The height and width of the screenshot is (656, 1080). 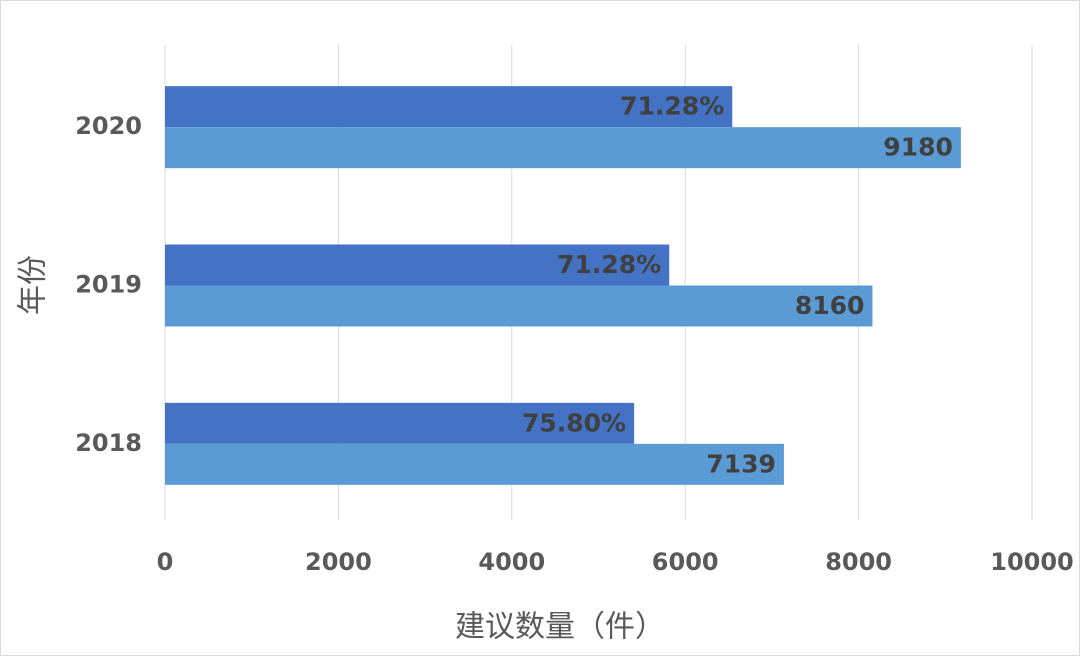 I want to click on x-tick-label: 10000, so click(x=1032, y=562).